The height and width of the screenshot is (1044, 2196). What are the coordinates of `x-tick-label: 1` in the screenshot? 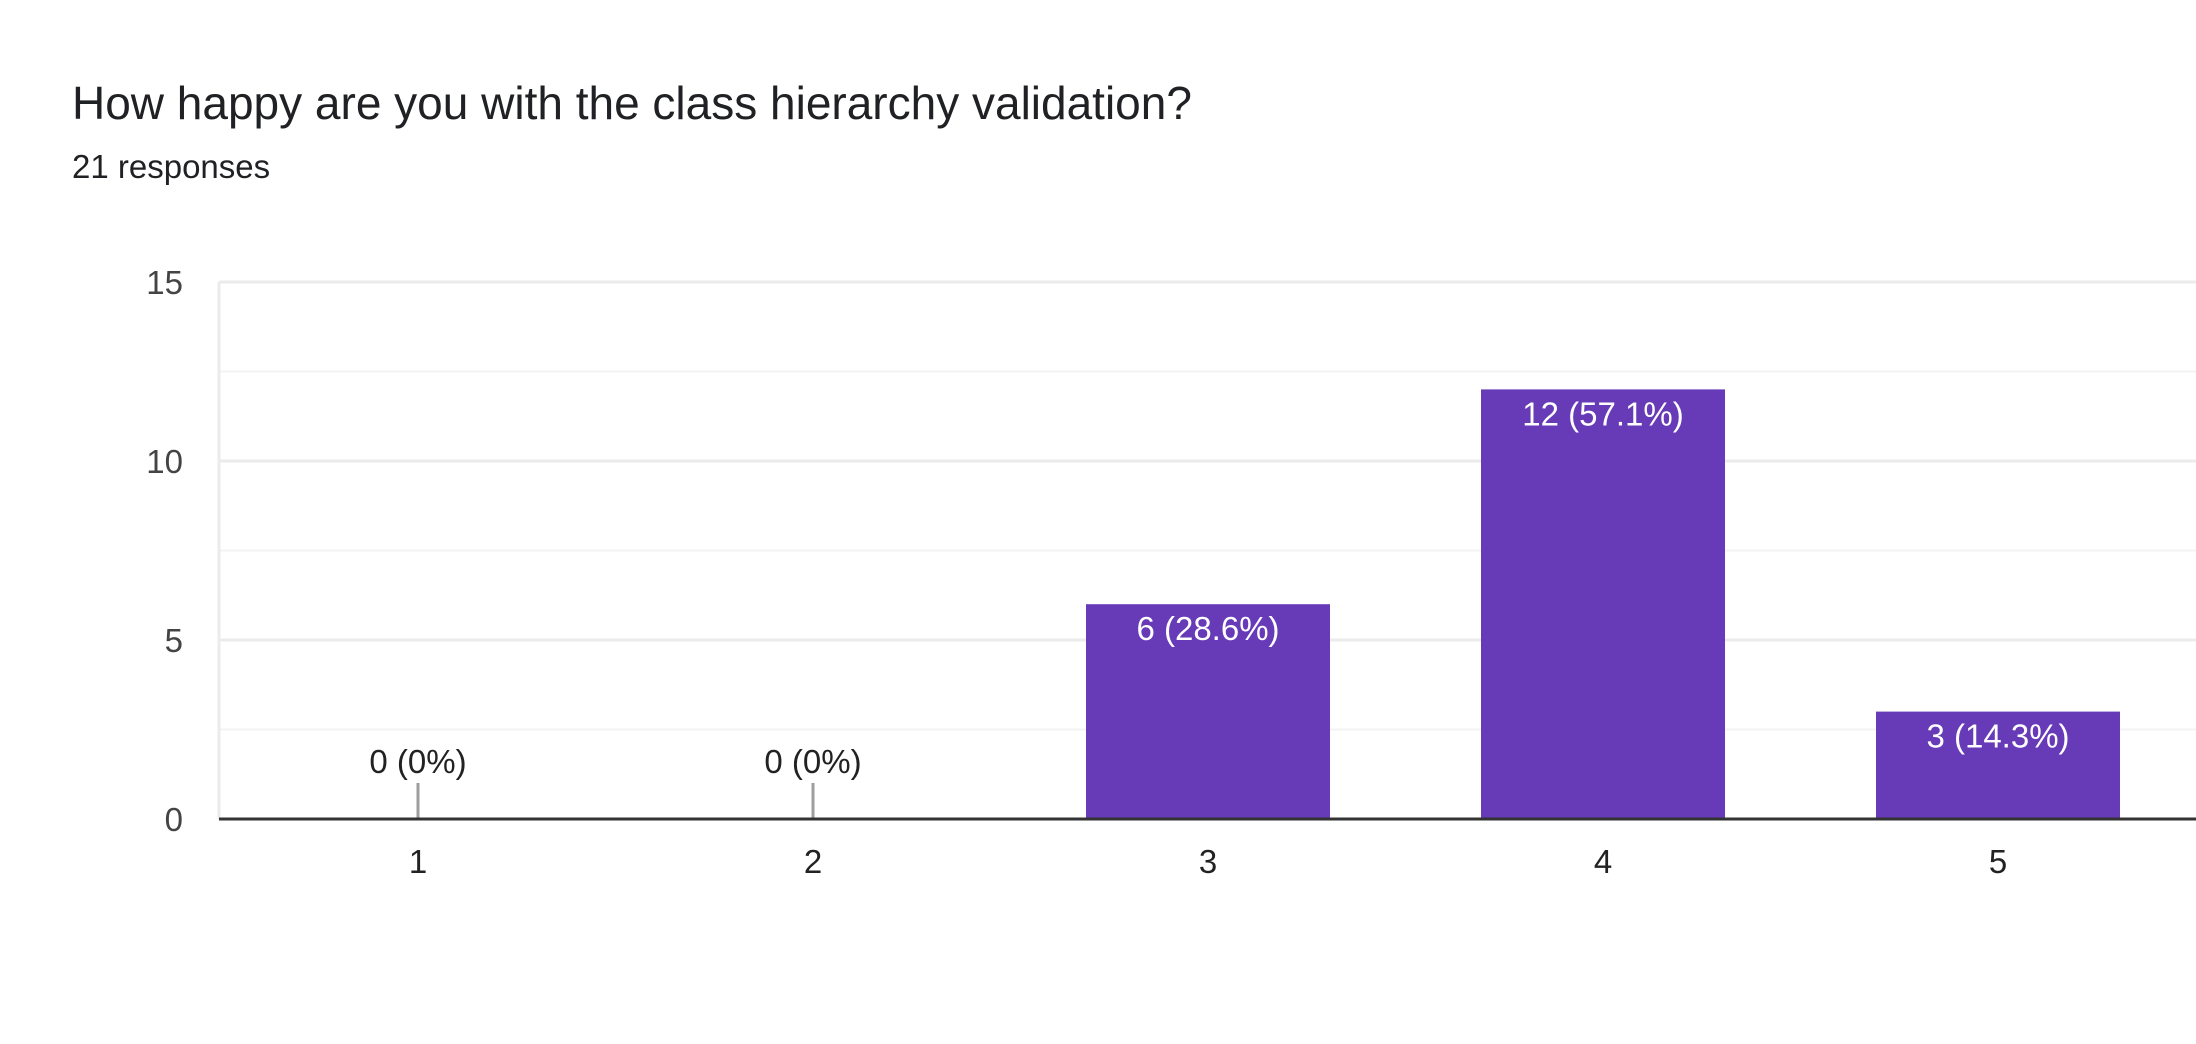 It's located at (418, 861).